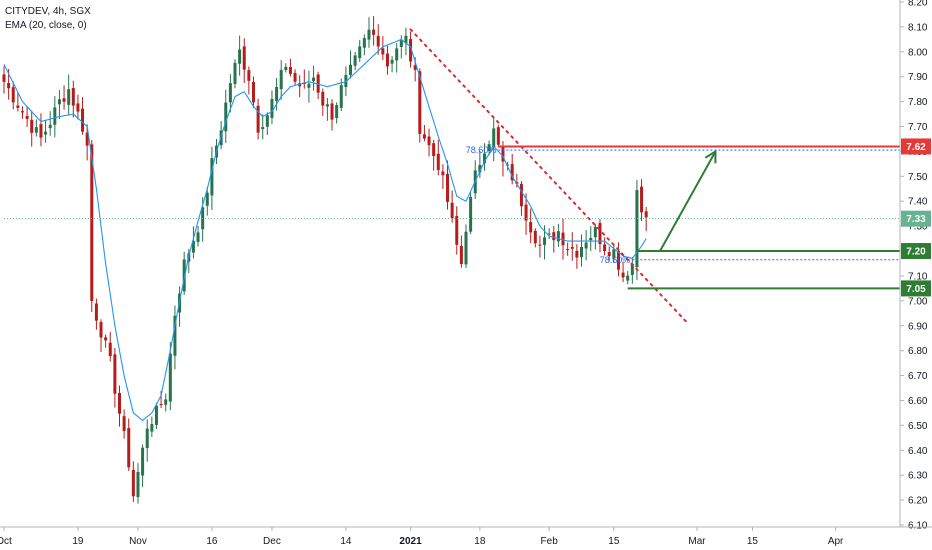 This screenshot has height=550, width=932. Describe the element at coordinates (346, 541) in the screenshot. I see `time-tick-label: 14` at that location.